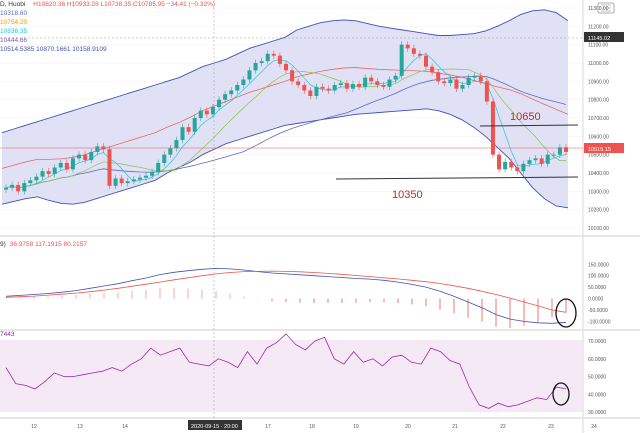  Describe the element at coordinates (455, 427) in the screenshot. I see `time-tick-label: 21` at that location.